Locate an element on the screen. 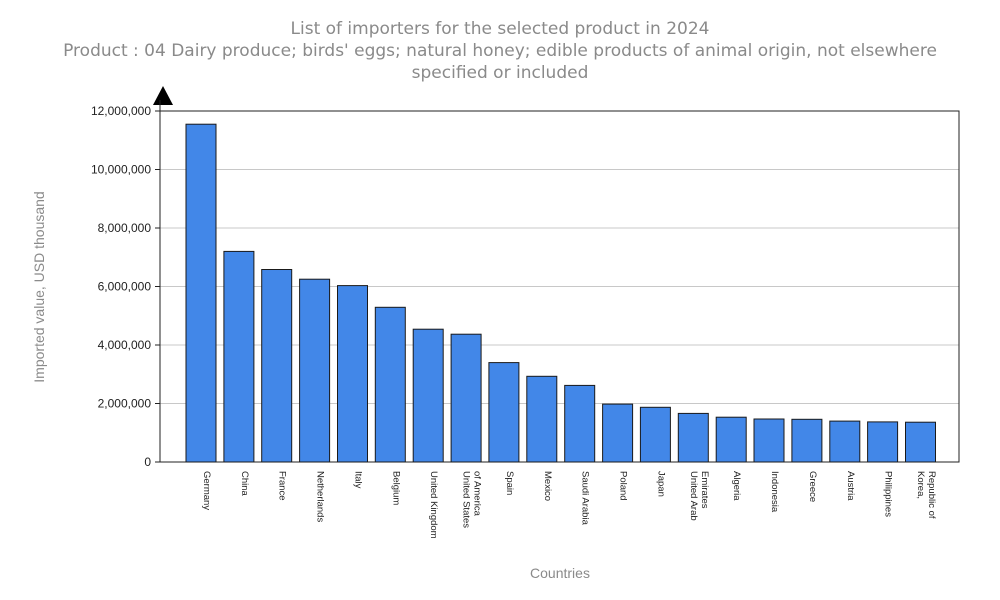  bar-korea-republic-of is located at coordinates (920, 442).